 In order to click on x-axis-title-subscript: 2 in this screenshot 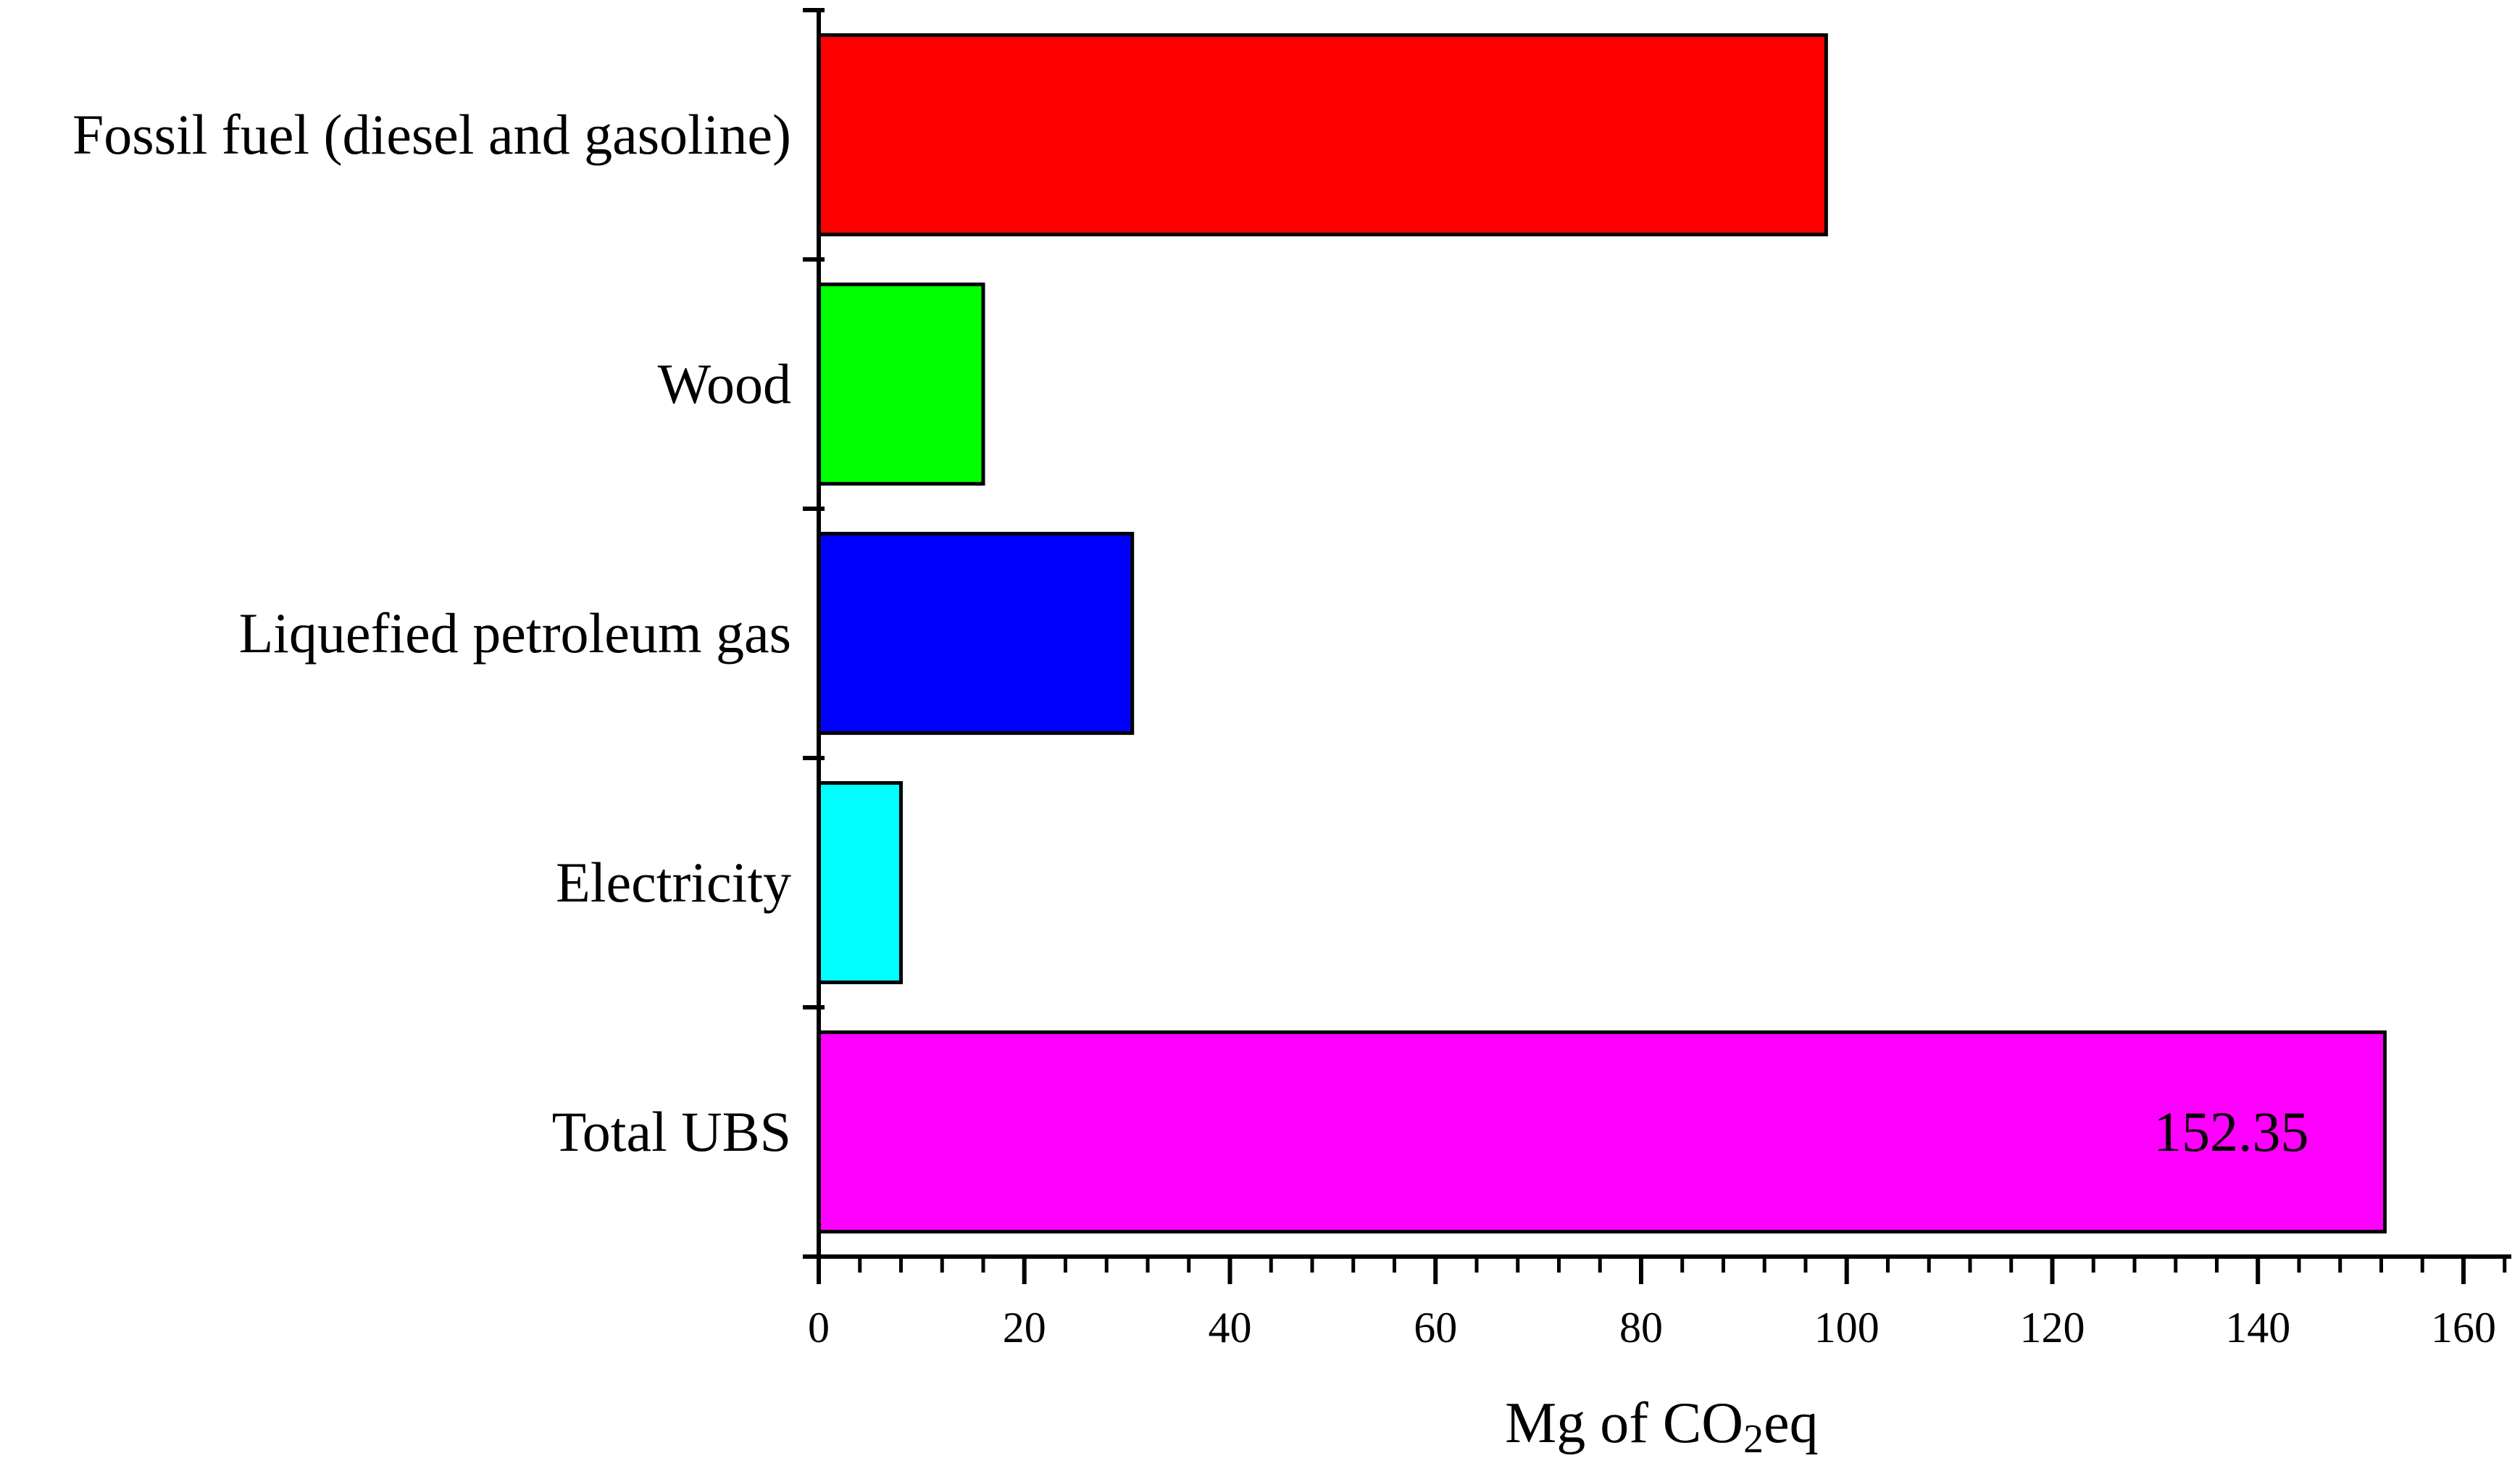, I will do `click(1753, 1439)`.